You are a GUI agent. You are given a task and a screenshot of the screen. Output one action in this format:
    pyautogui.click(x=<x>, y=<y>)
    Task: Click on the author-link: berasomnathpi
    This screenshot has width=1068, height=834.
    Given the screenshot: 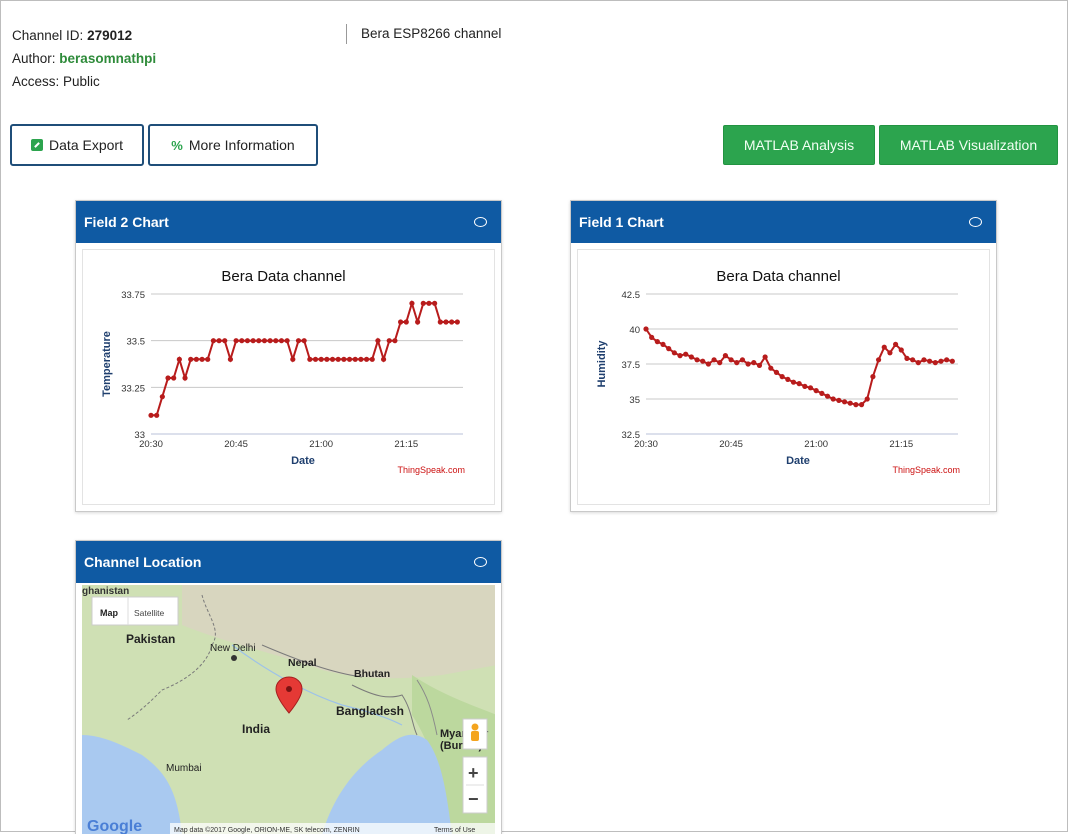 What is the action you would take?
    pyautogui.click(x=108, y=58)
    